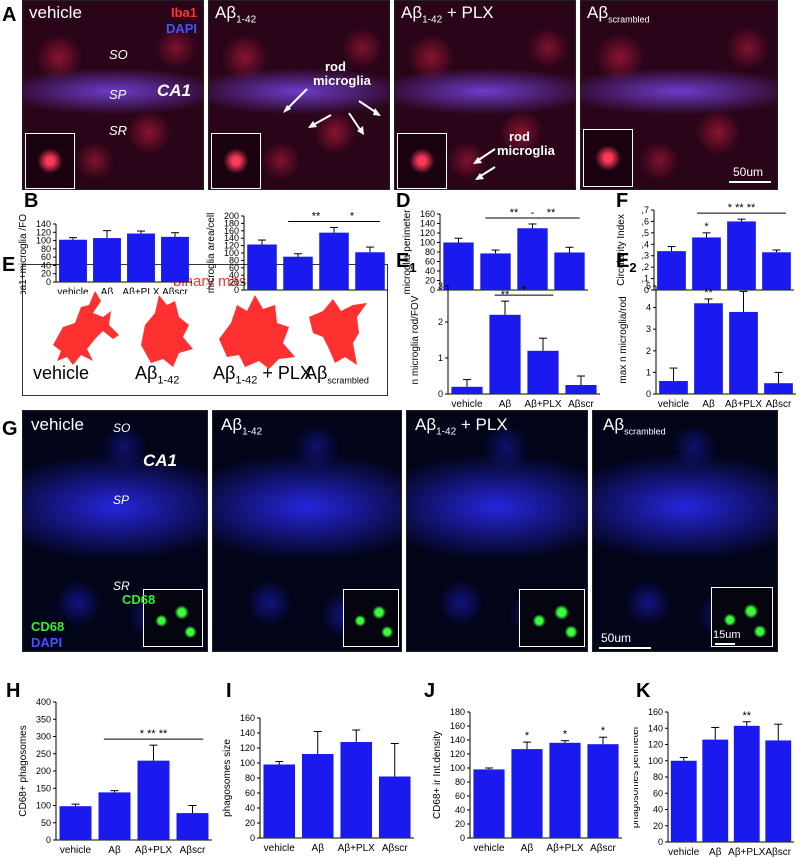 The height and width of the screenshot is (858, 800). Describe the element at coordinates (415, 339) in the screenshot. I see `y-axis-label: n microglia rod/FOV` at that location.